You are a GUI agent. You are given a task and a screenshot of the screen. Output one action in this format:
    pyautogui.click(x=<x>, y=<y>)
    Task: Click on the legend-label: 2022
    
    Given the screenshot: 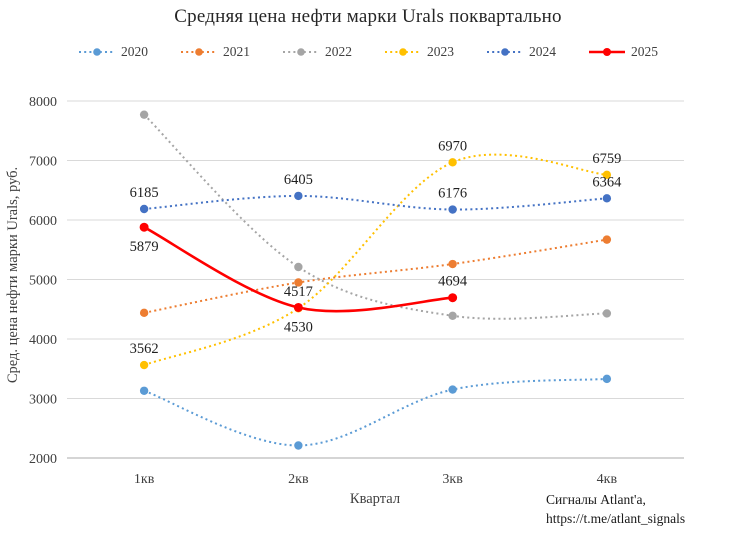 What is the action you would take?
    pyautogui.click(x=338, y=51)
    